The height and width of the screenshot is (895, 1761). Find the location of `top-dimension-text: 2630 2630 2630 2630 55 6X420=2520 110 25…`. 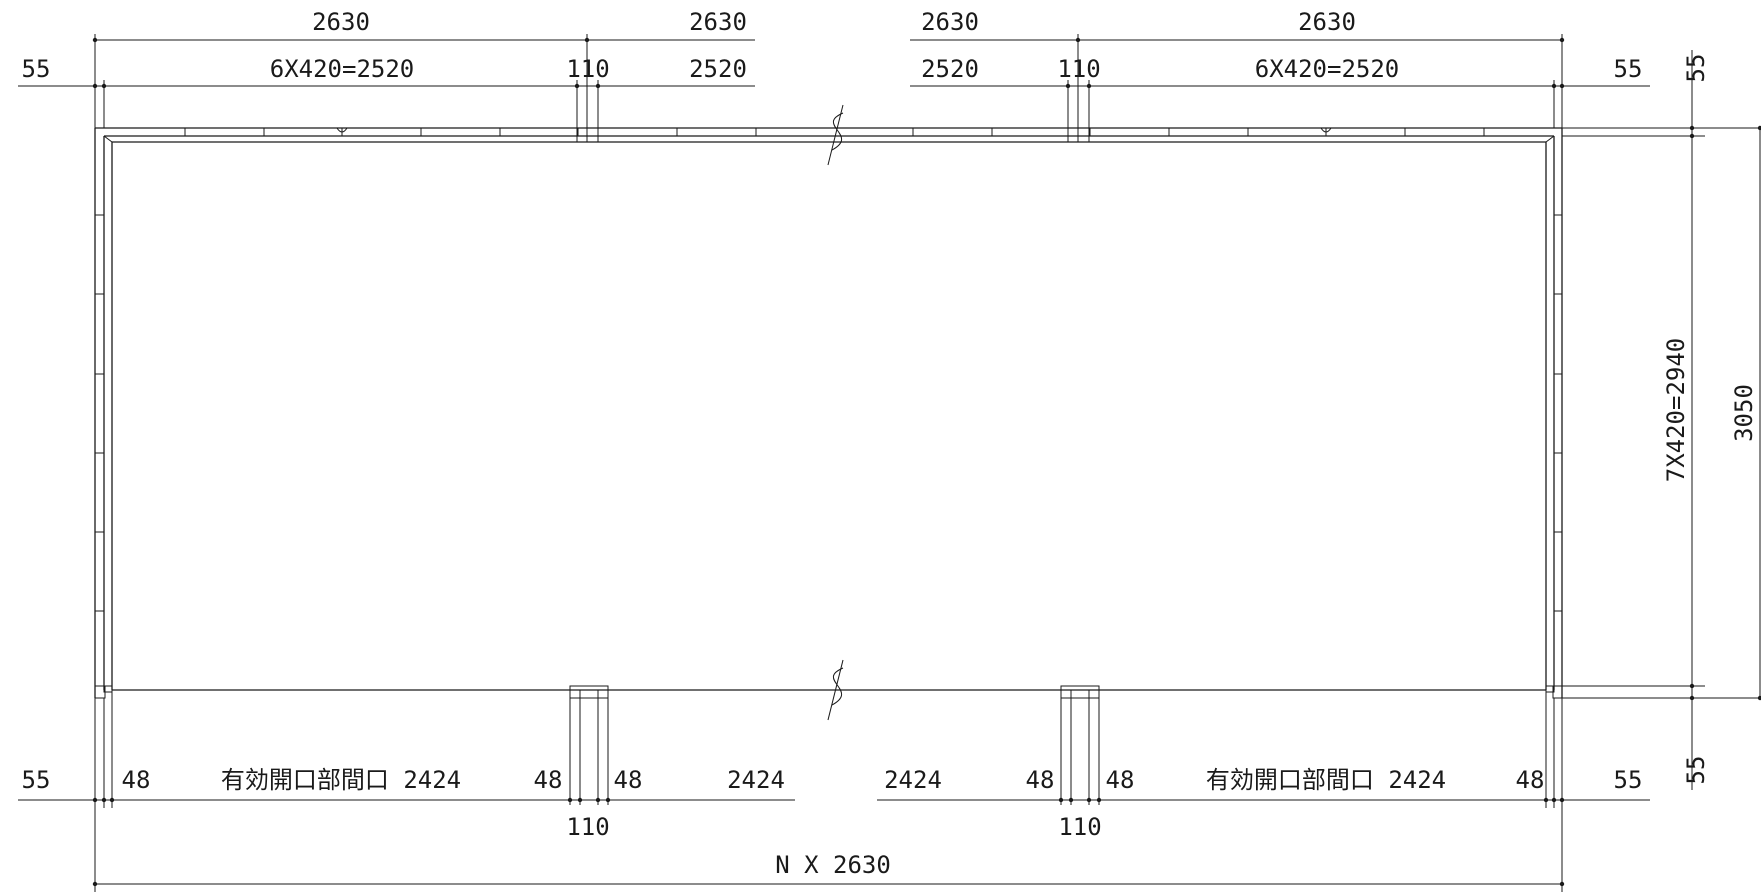

top-dimension-text: 2630 2630 2630 2630 55 6X420=2520 110 25… is located at coordinates (832, 45).